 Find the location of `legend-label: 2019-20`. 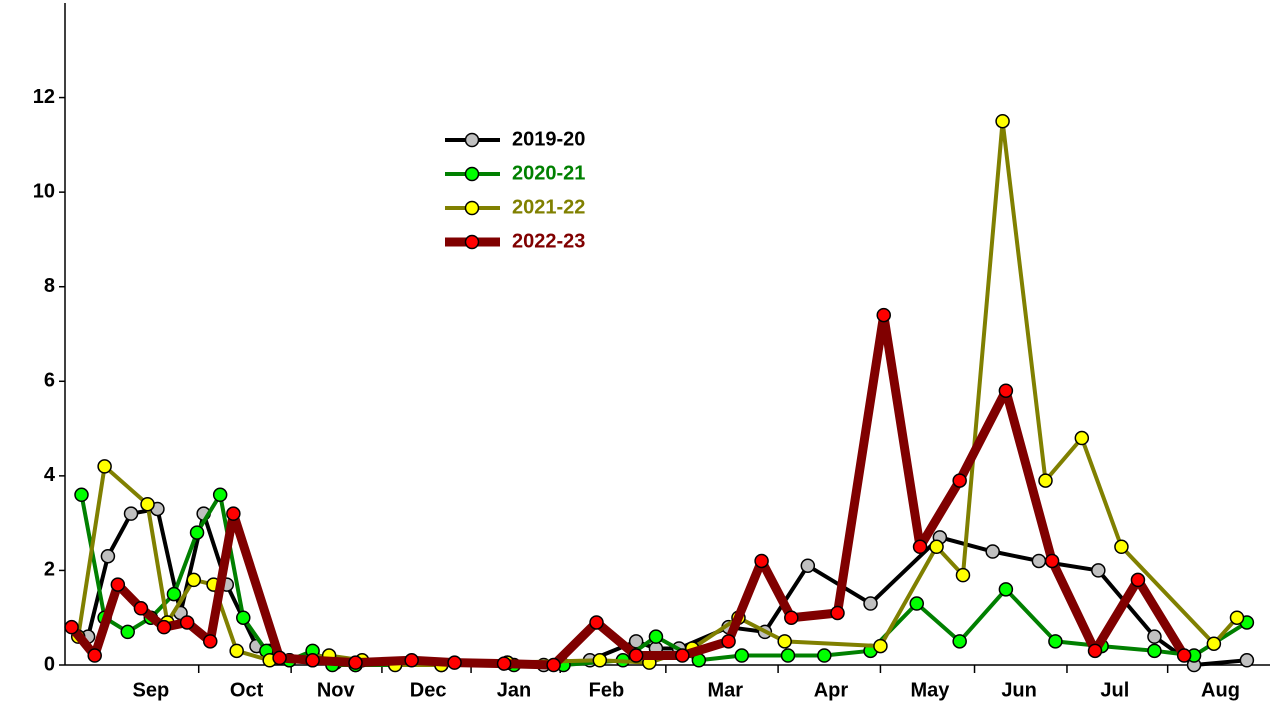

legend-label: 2019-20 is located at coordinates (548, 139).